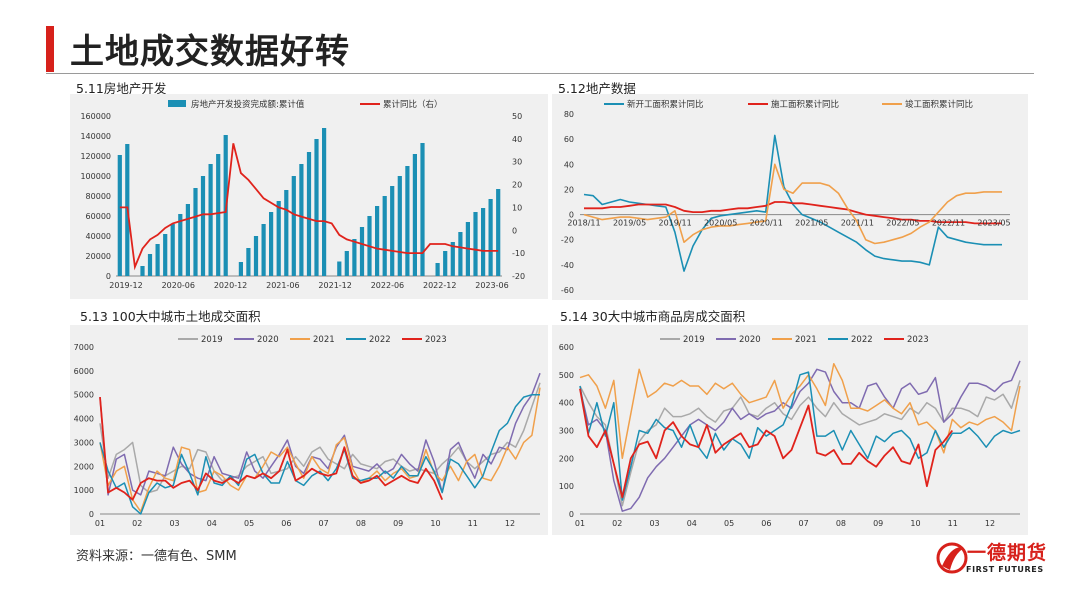  What do you see at coordinates (805, 104) in the screenshot?
I see `legend-label-1: 施工面积累计同比` at bounding box center [805, 104].